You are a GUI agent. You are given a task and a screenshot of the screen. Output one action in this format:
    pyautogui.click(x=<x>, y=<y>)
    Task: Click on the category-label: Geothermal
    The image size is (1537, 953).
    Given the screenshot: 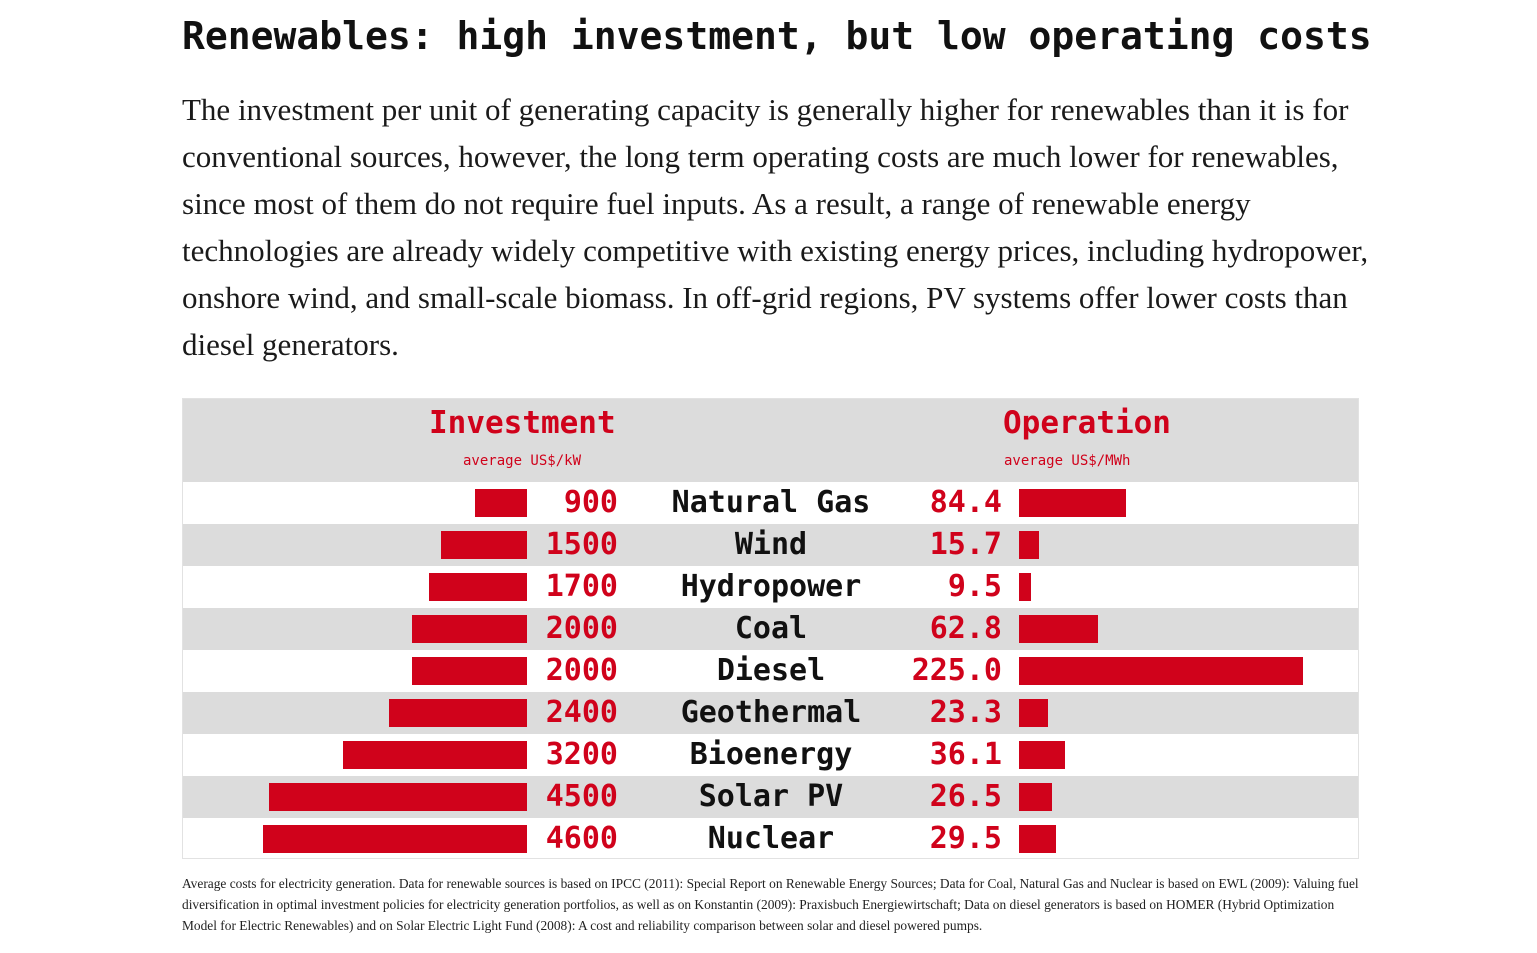 What is the action you would take?
    pyautogui.click(x=771, y=712)
    